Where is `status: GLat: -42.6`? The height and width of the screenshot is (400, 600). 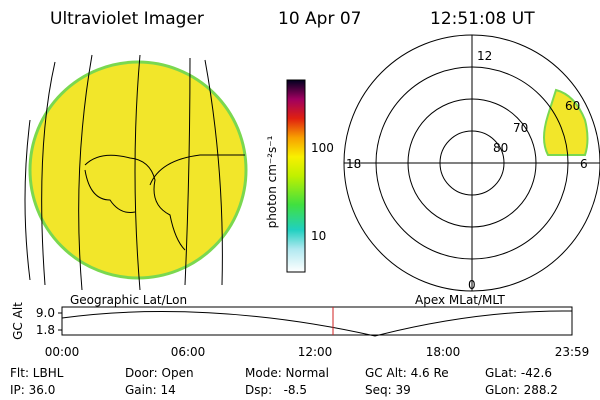 status: GLat: -42.6 is located at coordinates (518, 373).